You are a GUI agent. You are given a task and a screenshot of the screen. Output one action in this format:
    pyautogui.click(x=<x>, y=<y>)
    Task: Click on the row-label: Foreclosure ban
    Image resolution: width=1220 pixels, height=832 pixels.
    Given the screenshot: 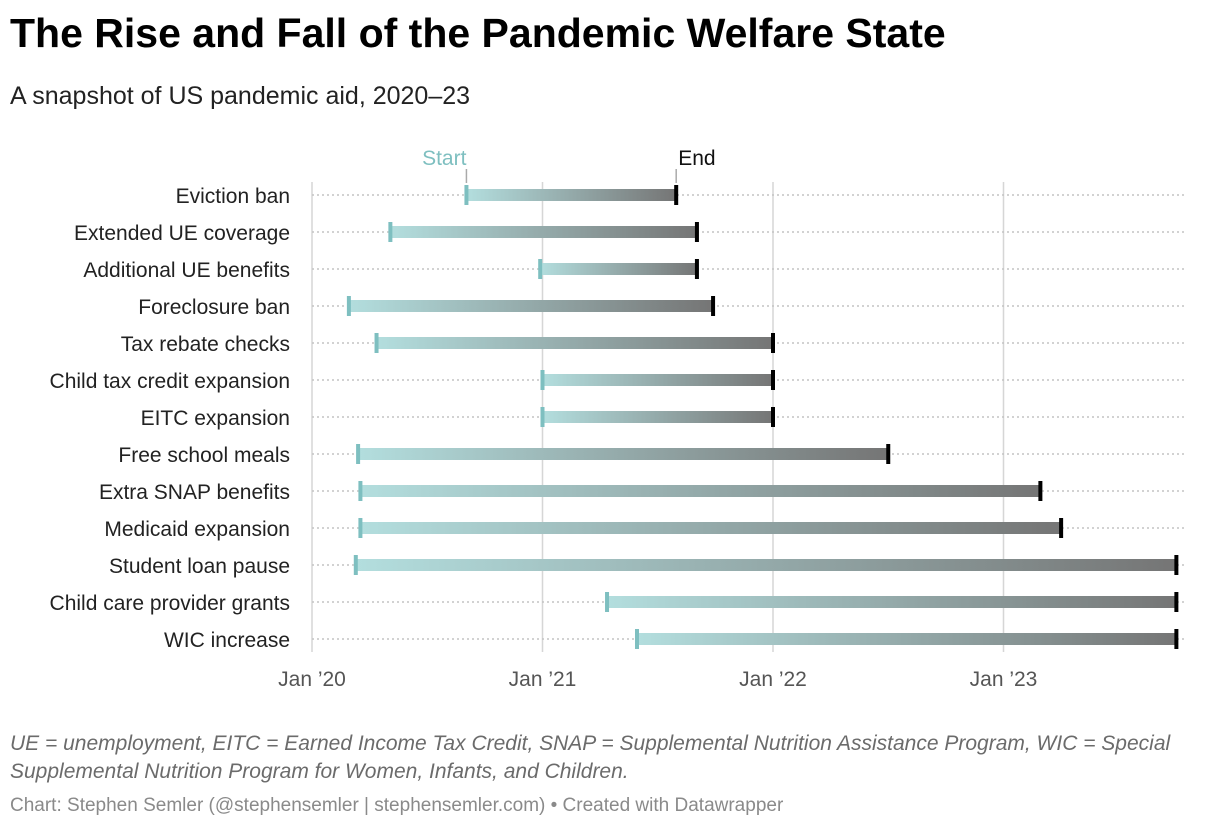 What is the action you would take?
    pyautogui.click(x=214, y=307)
    